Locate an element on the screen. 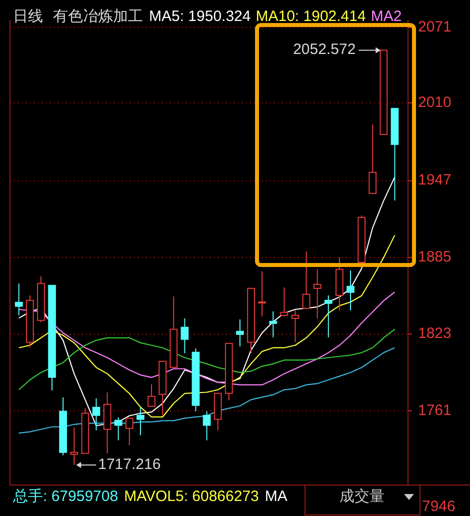 The image size is (470, 516). chart-subtitle: 有色冶炼加工 is located at coordinates (98, 16).